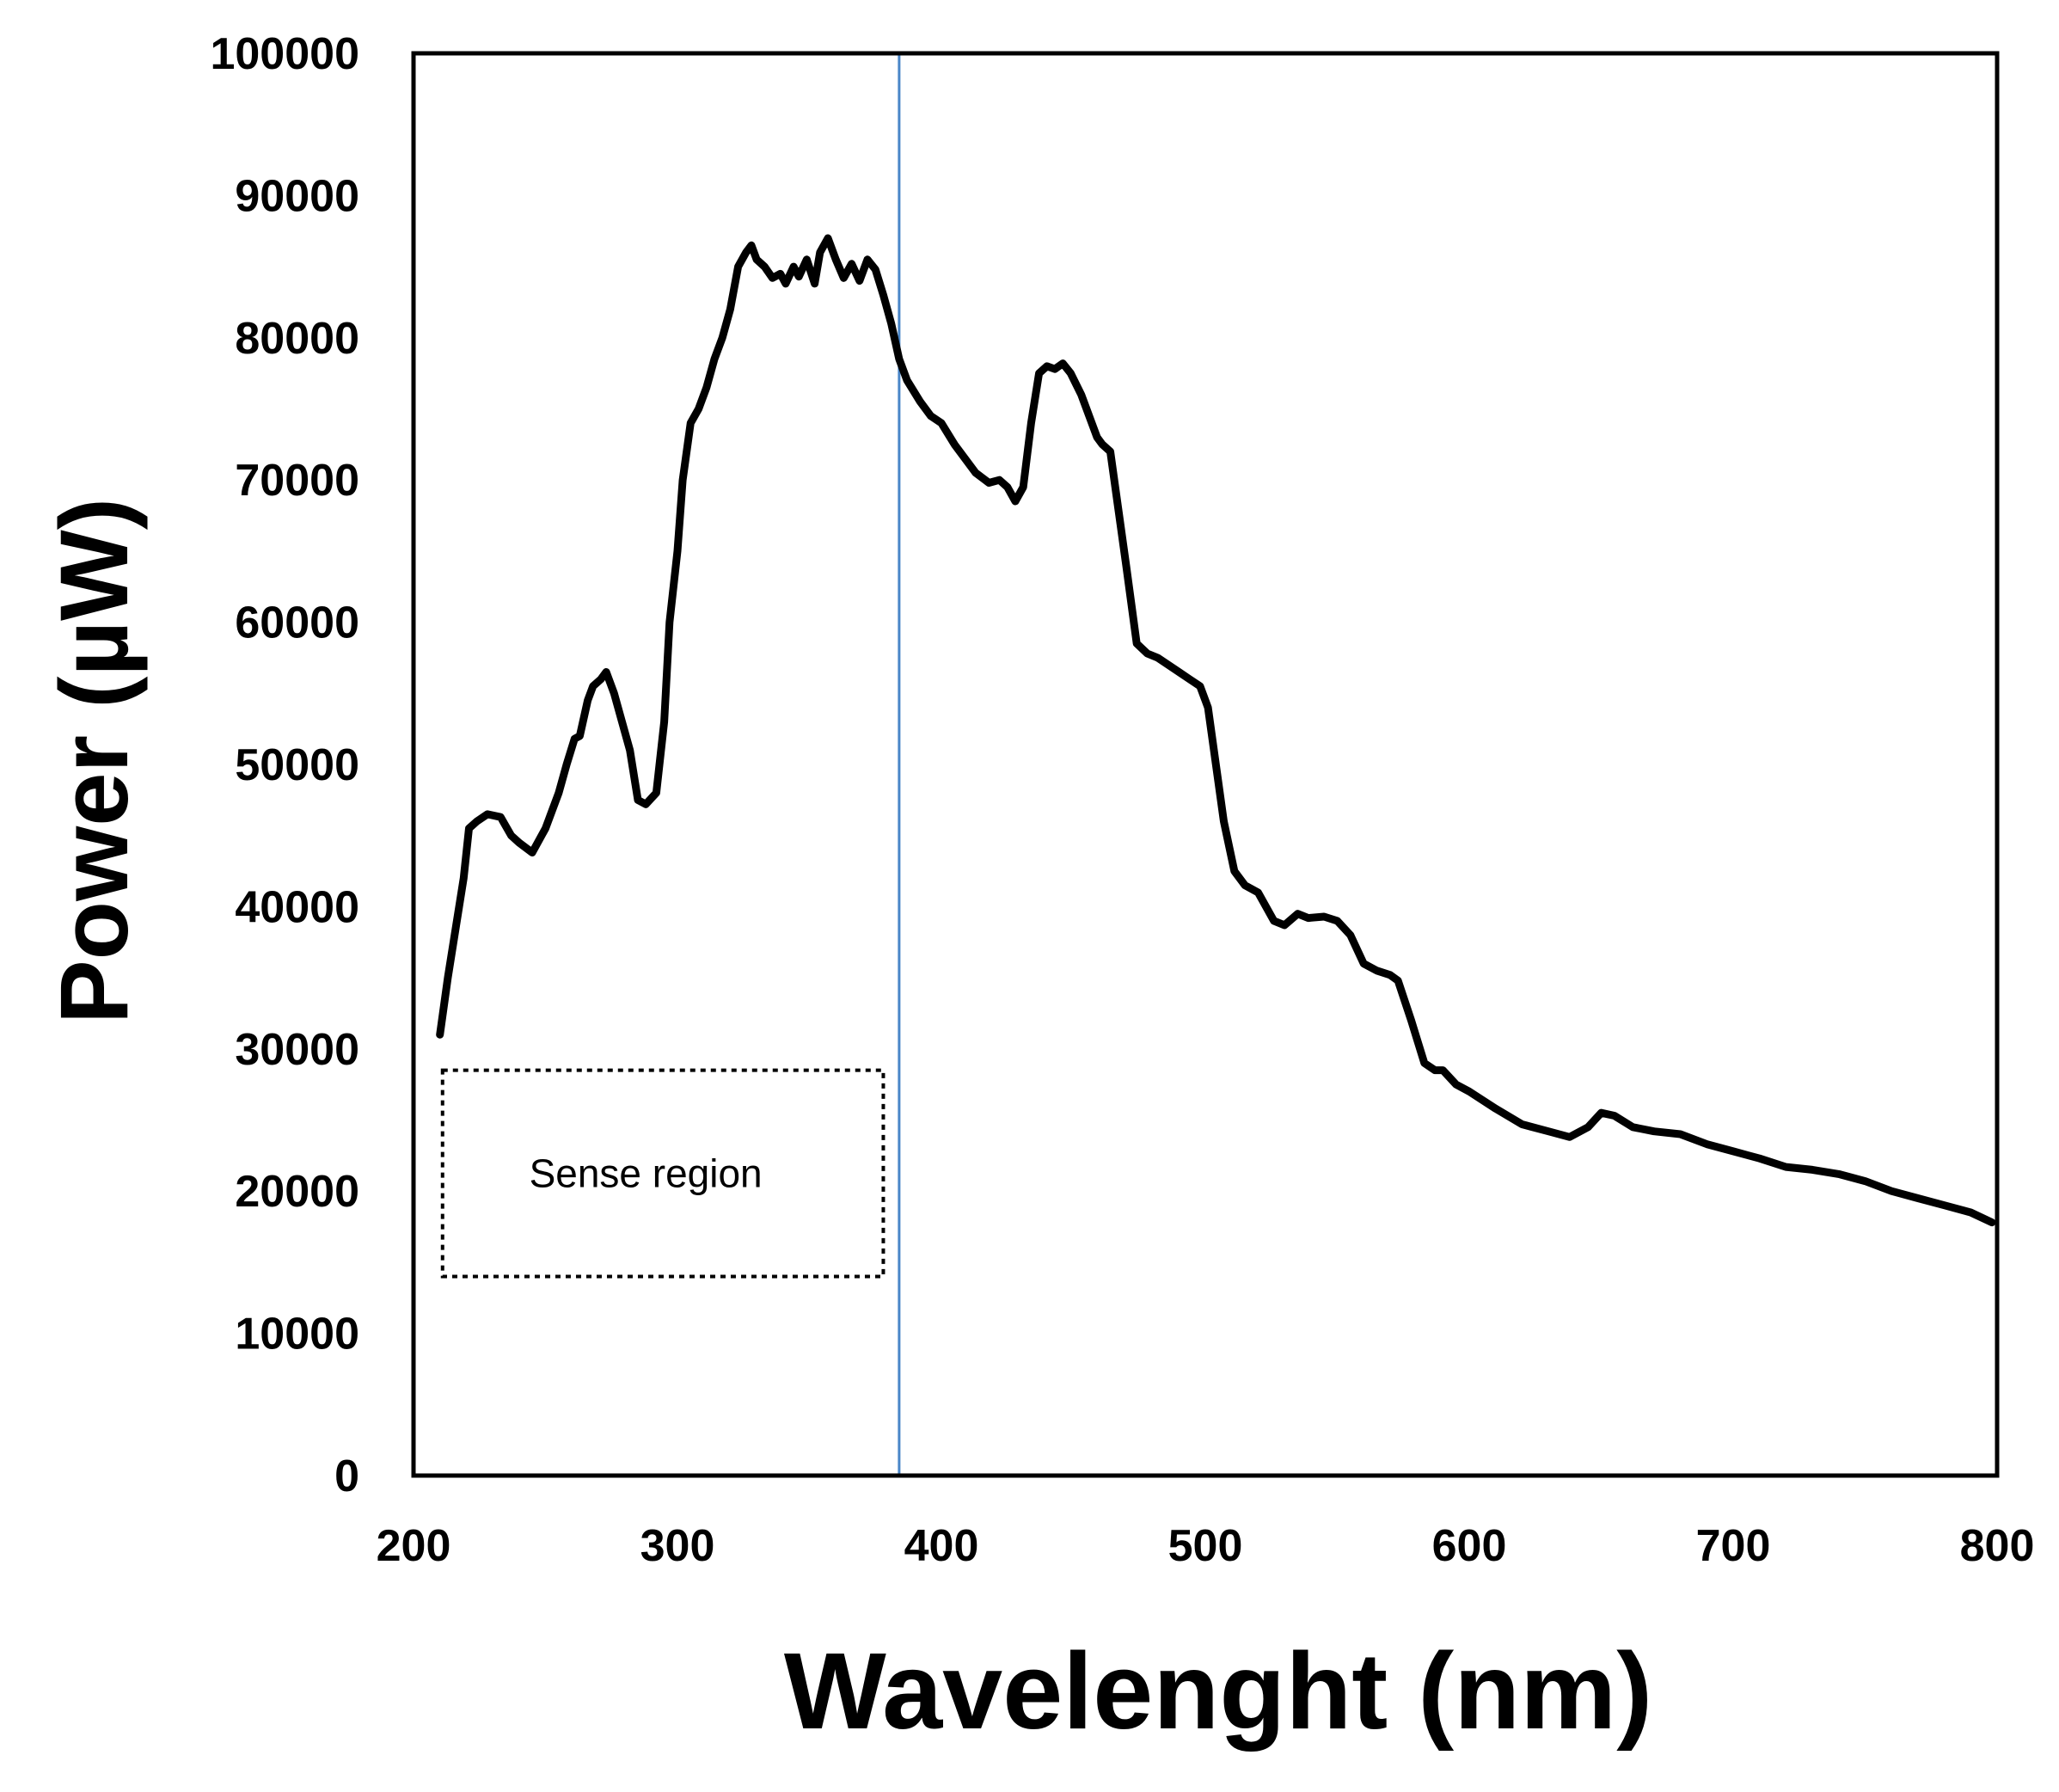 The image size is (2059, 1792). What do you see at coordinates (646, 1173) in the screenshot?
I see `sense-region-label: Sense region` at bounding box center [646, 1173].